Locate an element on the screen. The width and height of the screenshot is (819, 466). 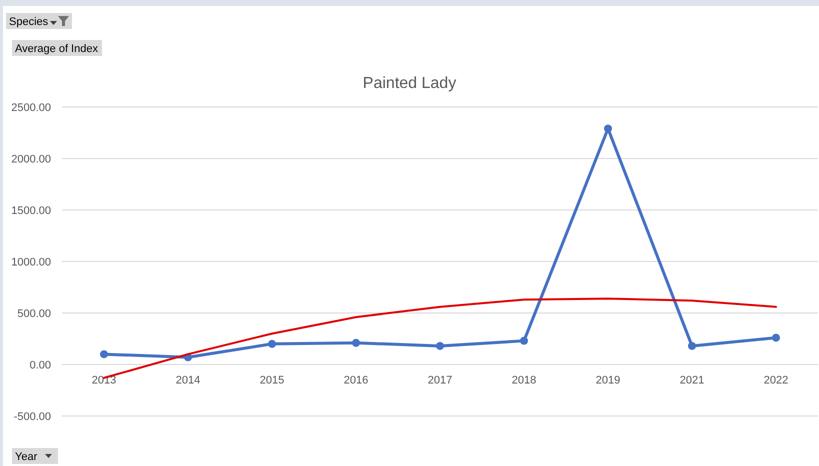
x-tick-label: 2019 is located at coordinates (608, 380).